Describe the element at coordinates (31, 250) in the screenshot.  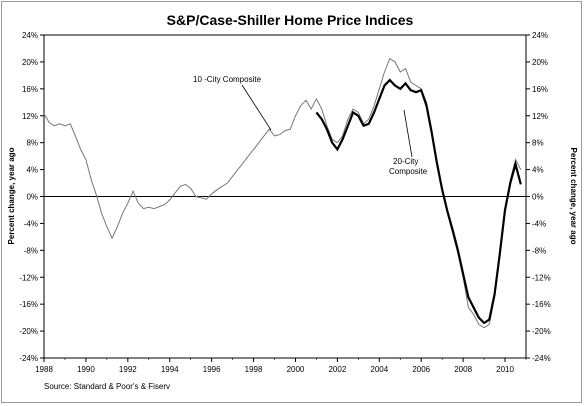
I see `y-tick-label-left: -8%` at that location.